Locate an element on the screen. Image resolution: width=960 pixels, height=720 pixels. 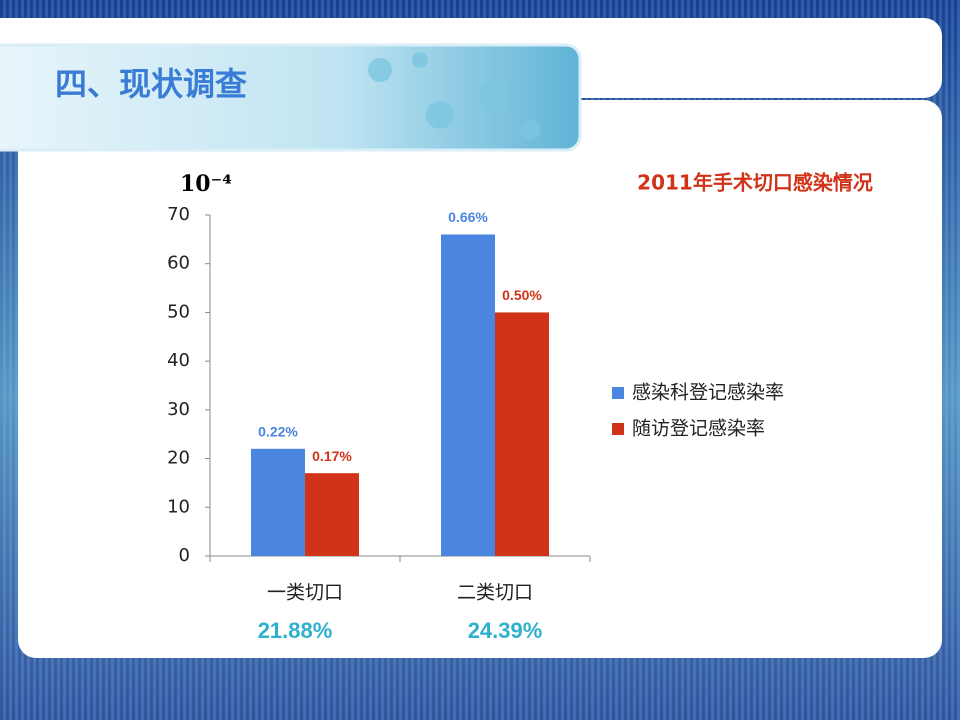
value-label: 0.22% is located at coordinates (278, 432).